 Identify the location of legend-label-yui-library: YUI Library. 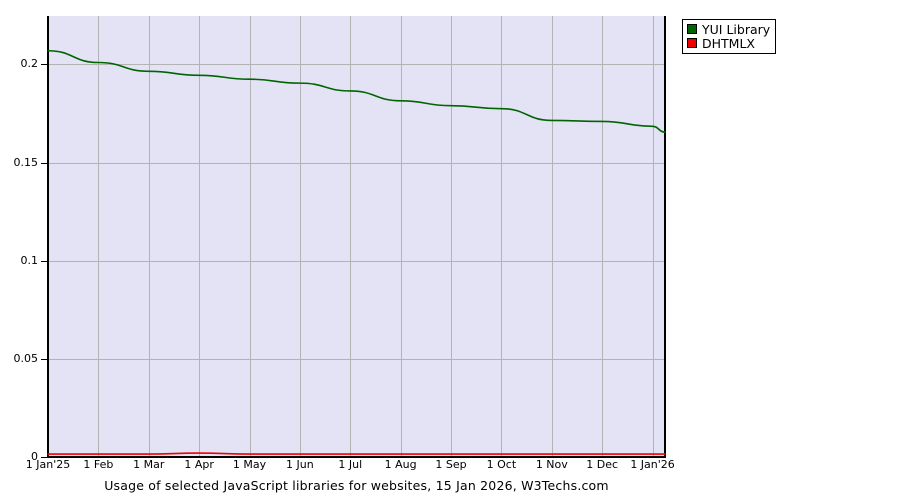
(736, 29).